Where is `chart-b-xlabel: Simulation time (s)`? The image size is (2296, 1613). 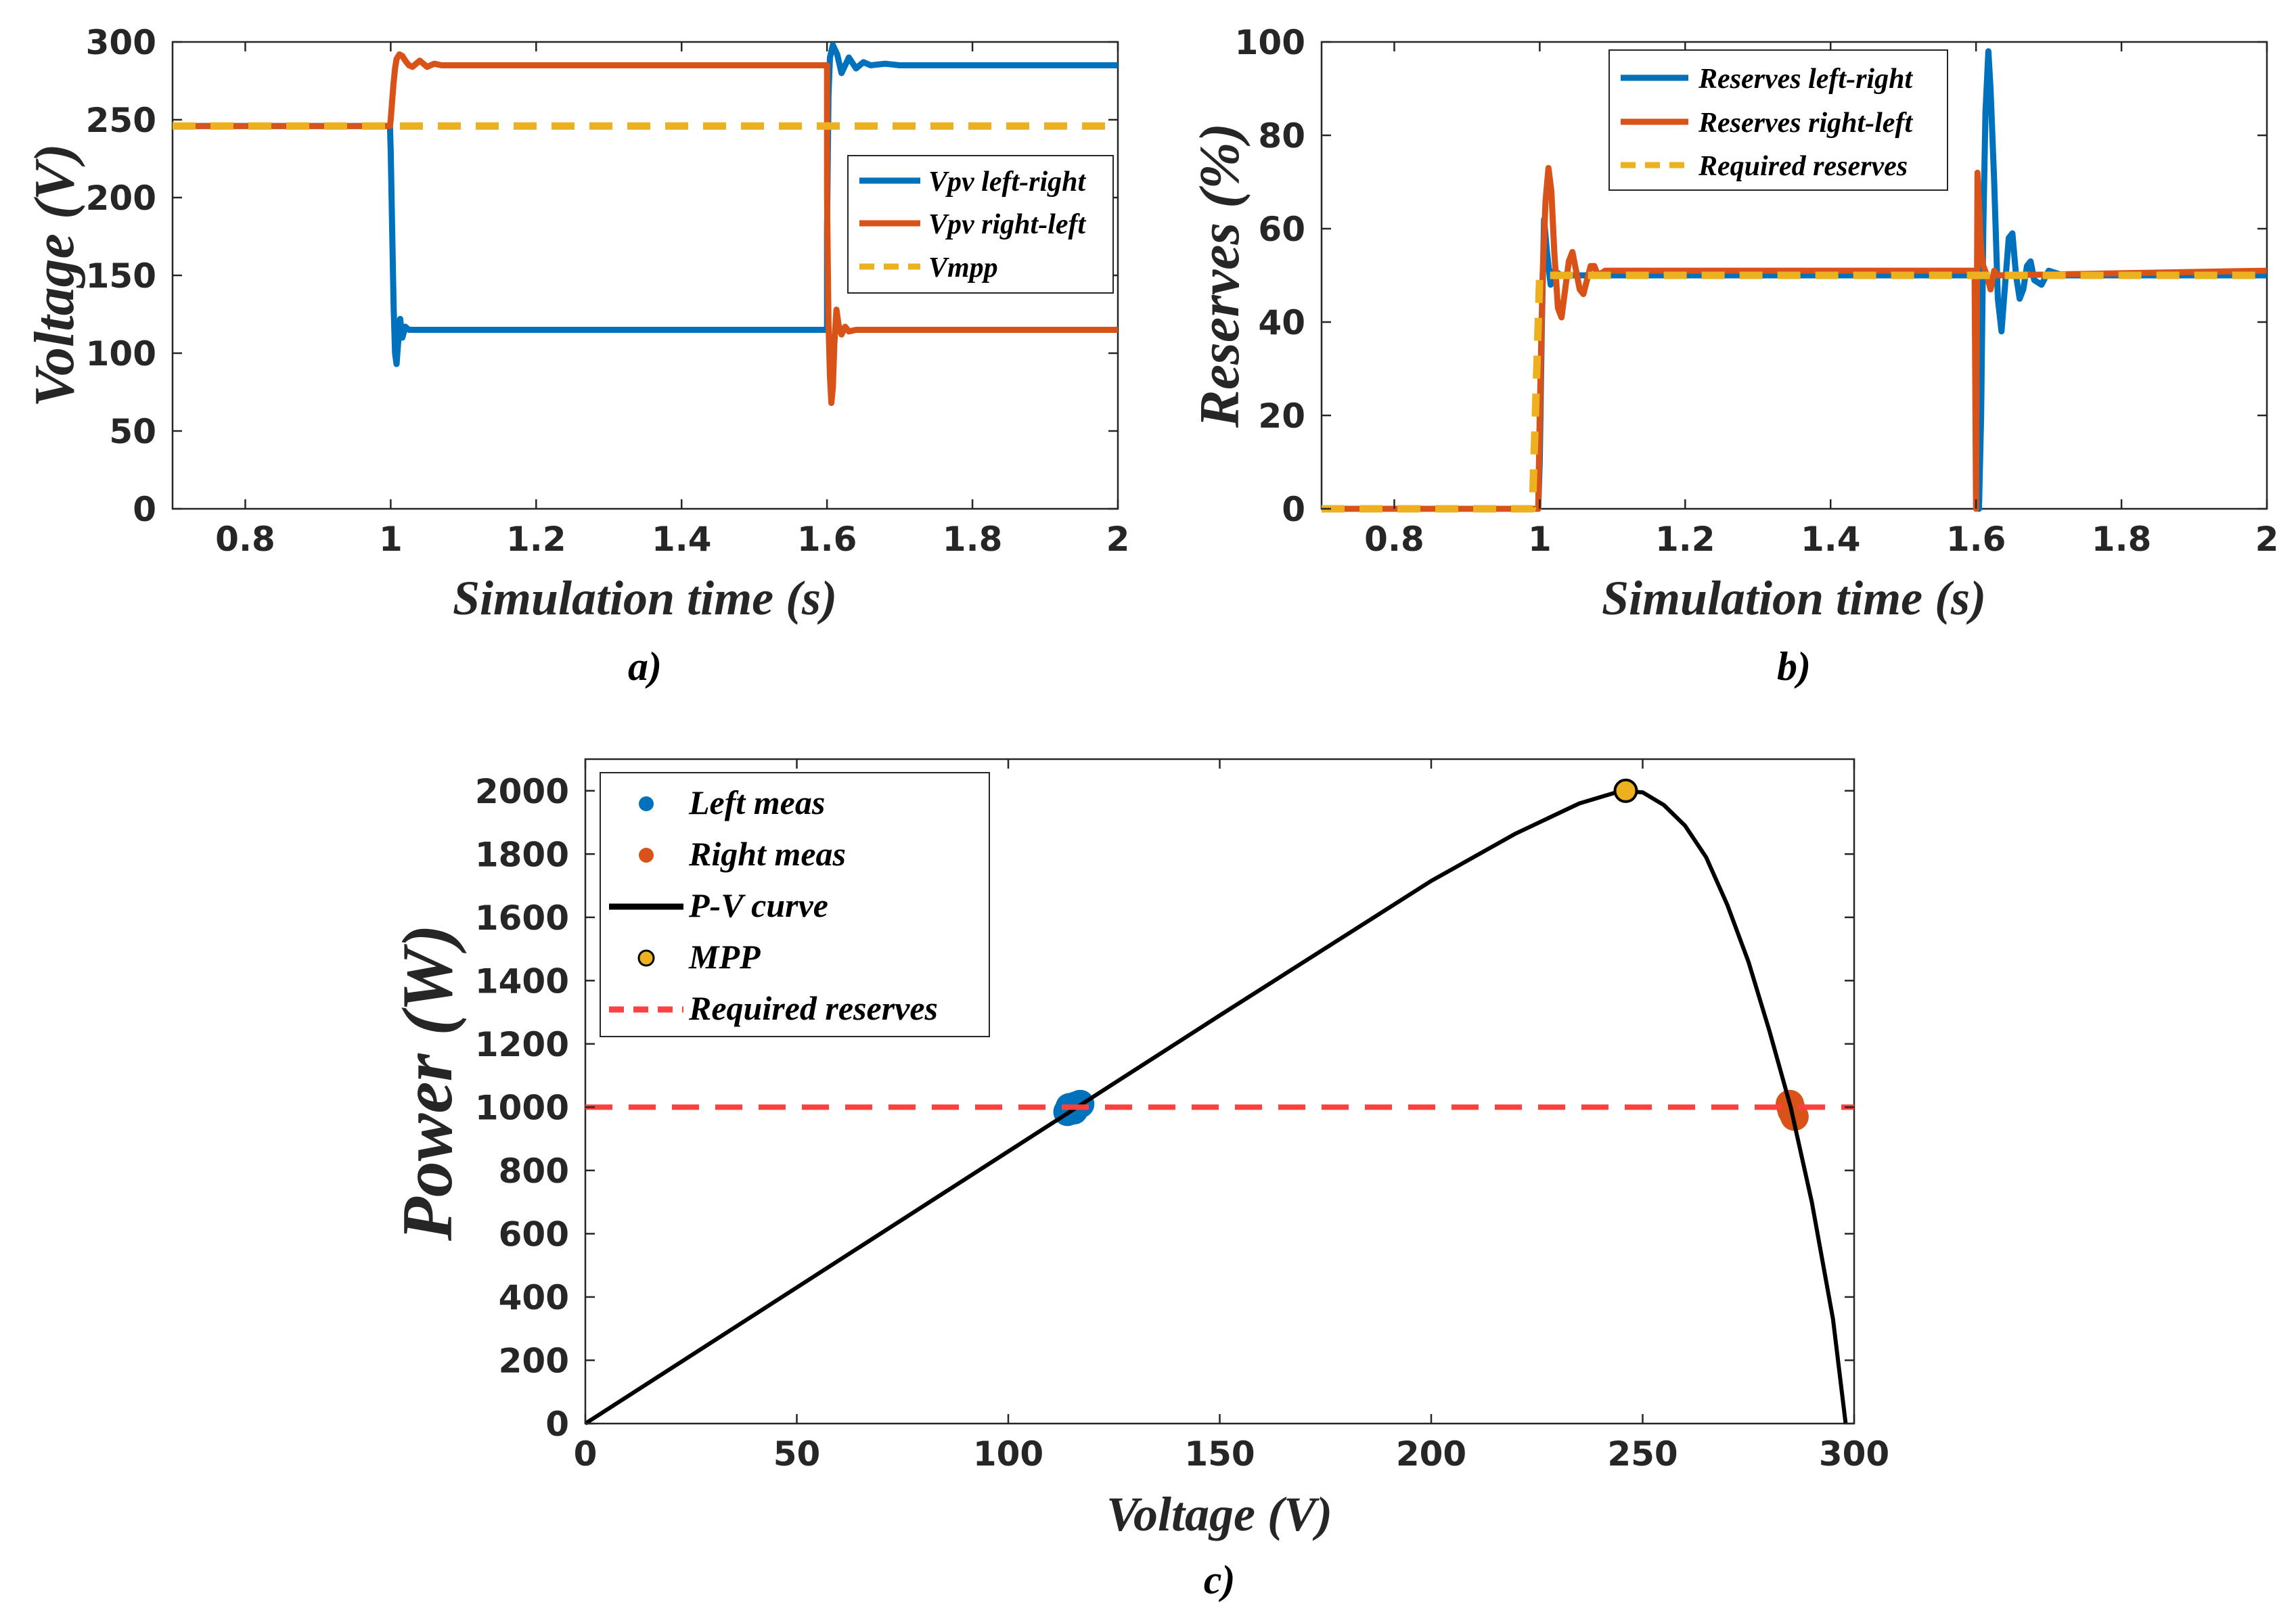
chart-b-xlabel: Simulation time (s) is located at coordinates (1794, 598).